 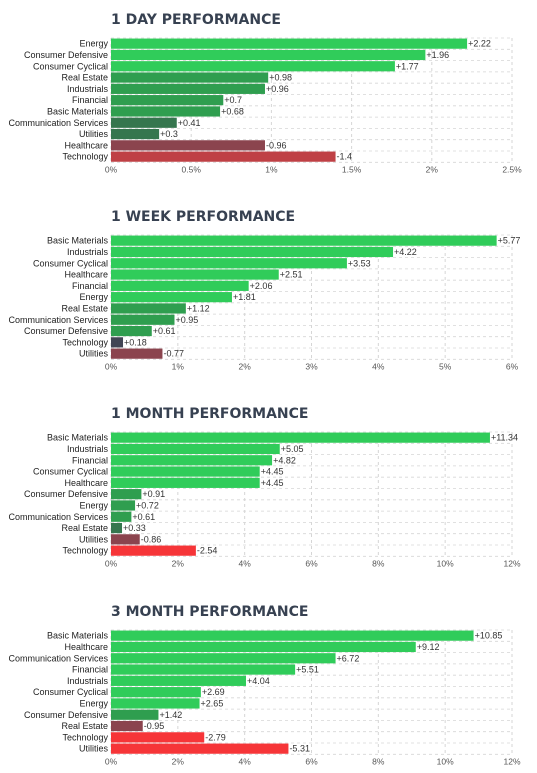 I want to click on chart-title: 3 MONTH PERFORMANCE, so click(x=209, y=612).